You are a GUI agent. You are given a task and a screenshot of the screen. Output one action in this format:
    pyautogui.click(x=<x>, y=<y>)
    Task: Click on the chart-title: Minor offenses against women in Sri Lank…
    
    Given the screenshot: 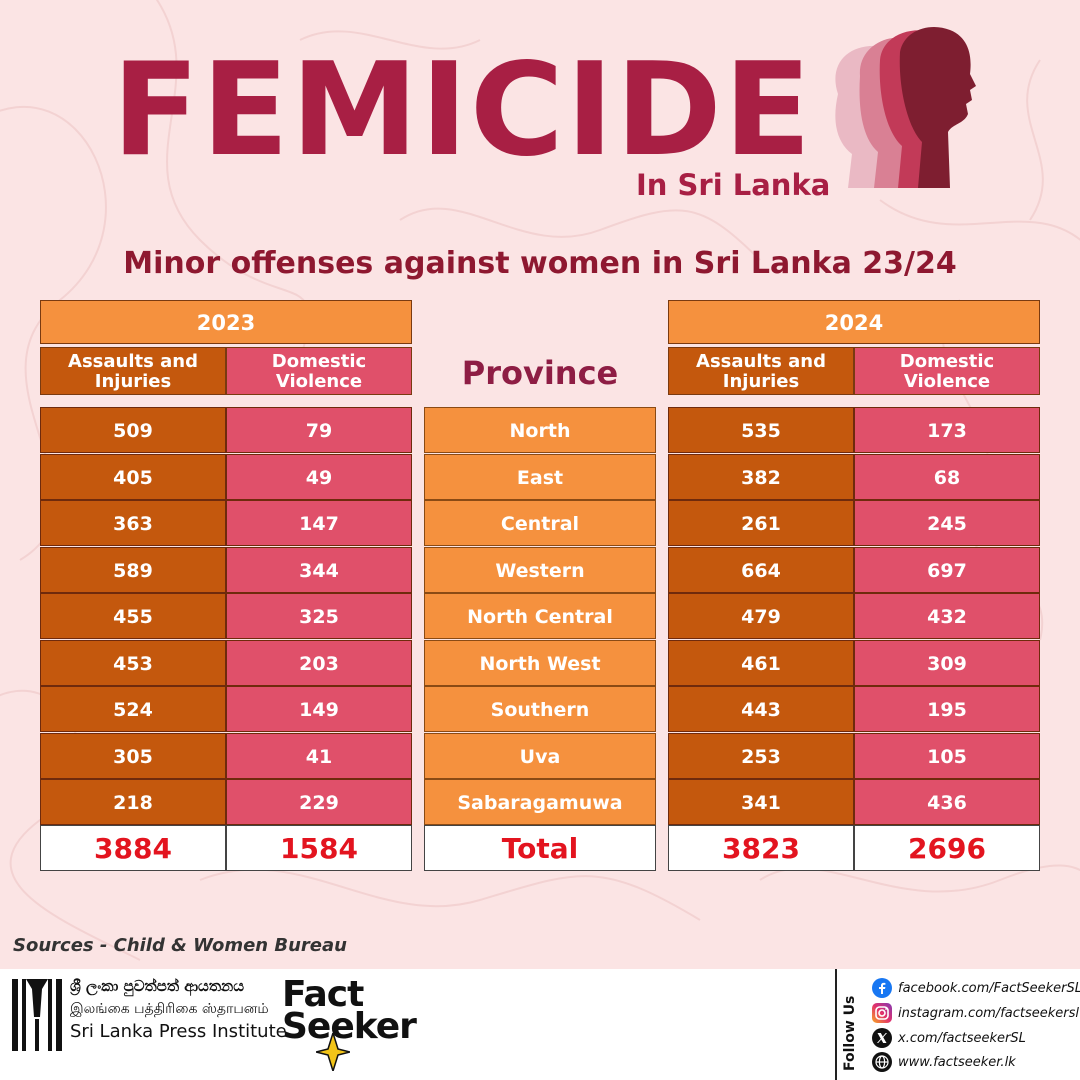 What is the action you would take?
    pyautogui.click(x=540, y=263)
    